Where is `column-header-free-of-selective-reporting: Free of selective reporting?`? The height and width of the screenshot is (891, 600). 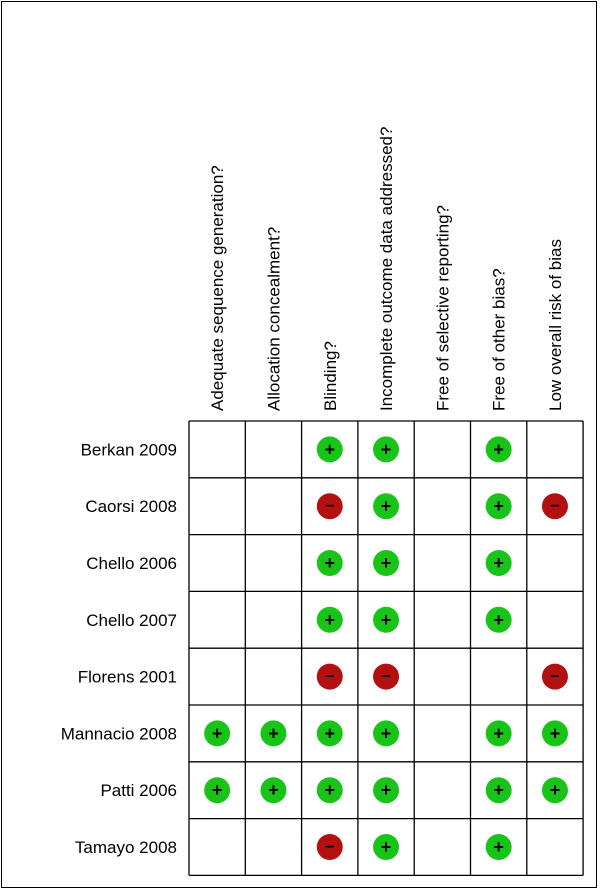 column-header-free-of-selective-reporting: Free of selective reporting? is located at coordinates (442, 308).